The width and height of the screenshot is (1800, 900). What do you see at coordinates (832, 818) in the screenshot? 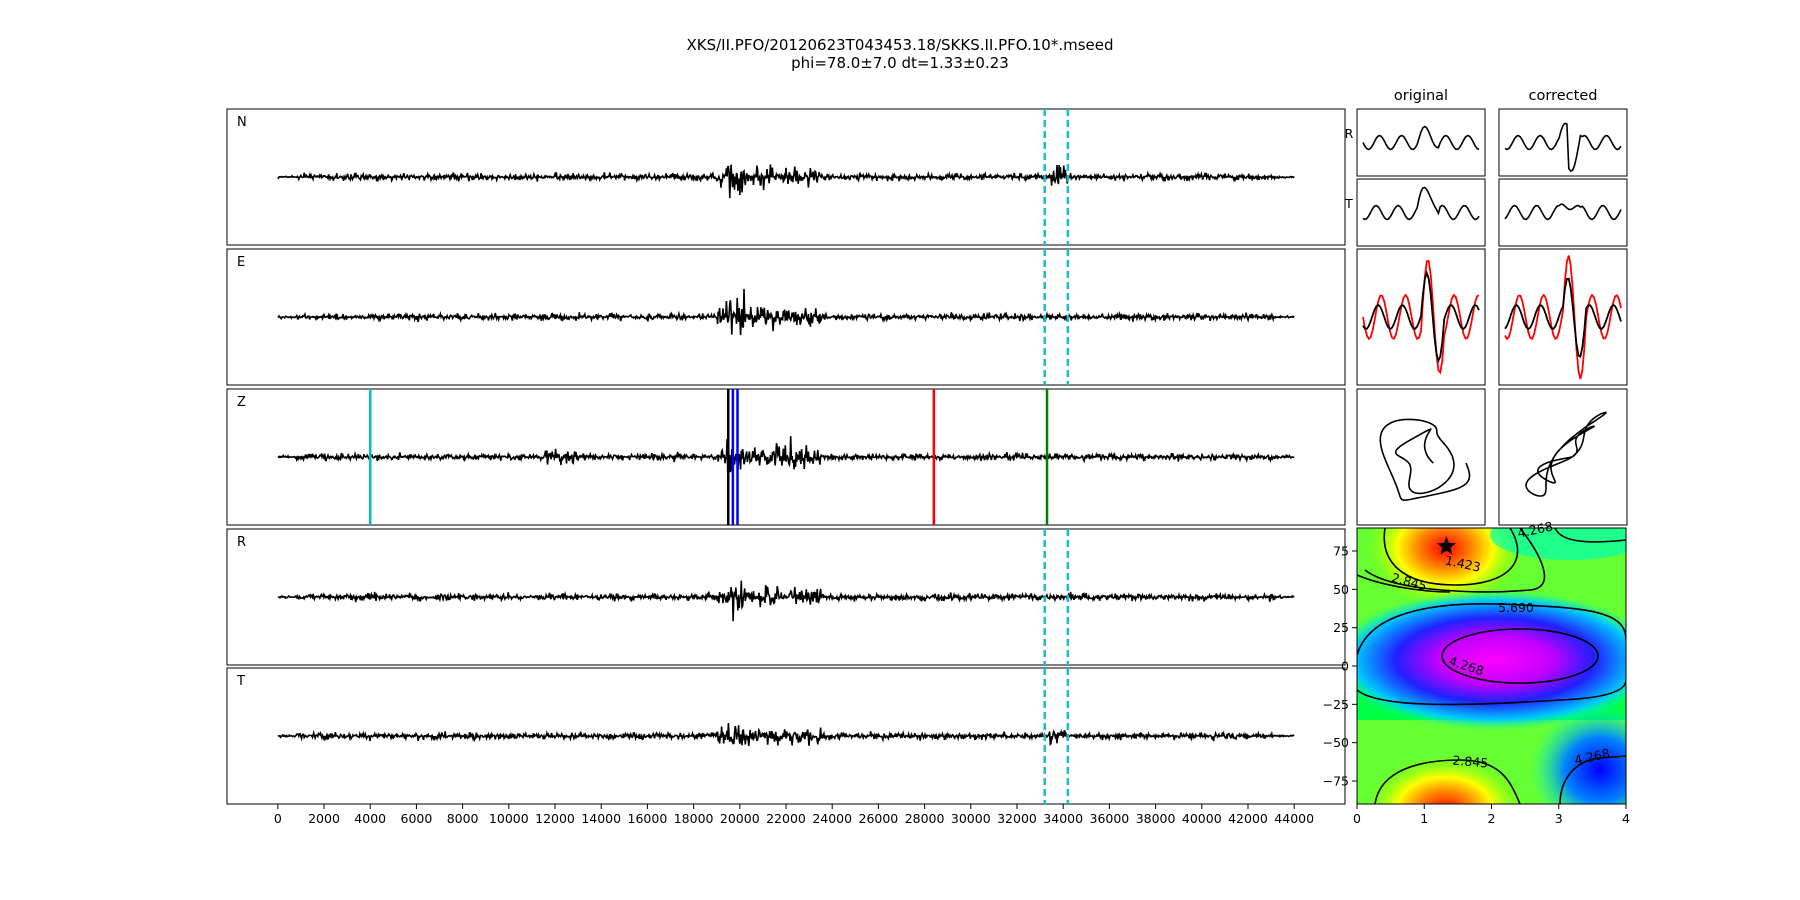
I see `x-tick-label: 24000` at bounding box center [832, 818].